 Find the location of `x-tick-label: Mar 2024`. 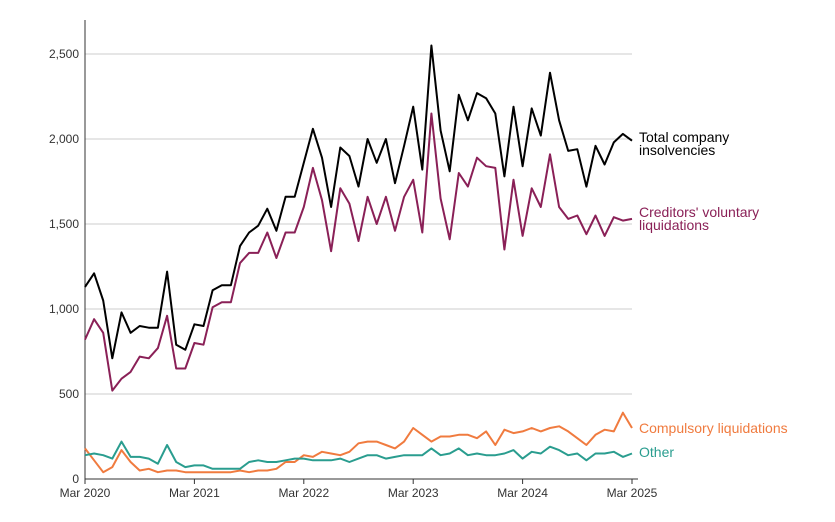

x-tick-label: Mar 2024 is located at coordinates (522, 493).